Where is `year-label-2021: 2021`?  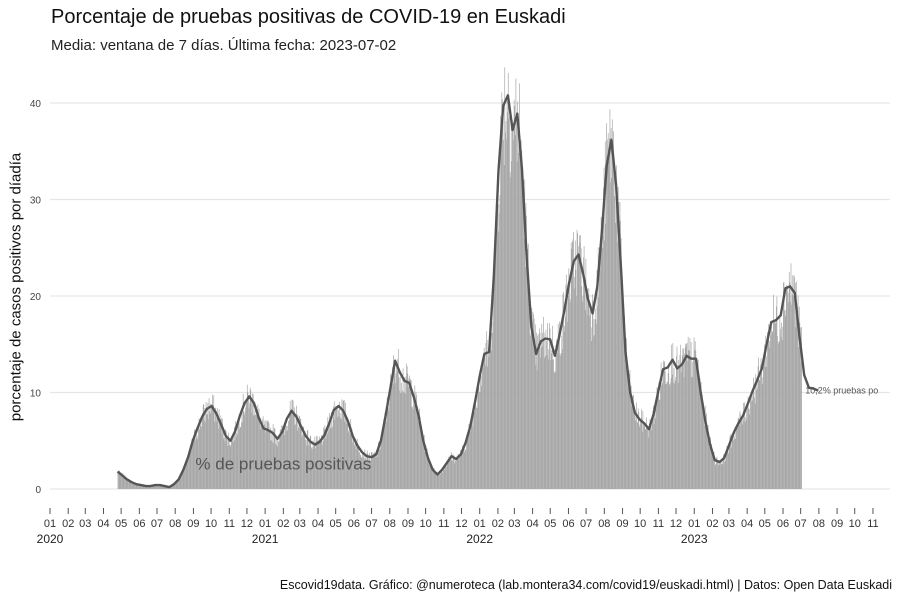
year-label-2021: 2021 is located at coordinates (265, 539).